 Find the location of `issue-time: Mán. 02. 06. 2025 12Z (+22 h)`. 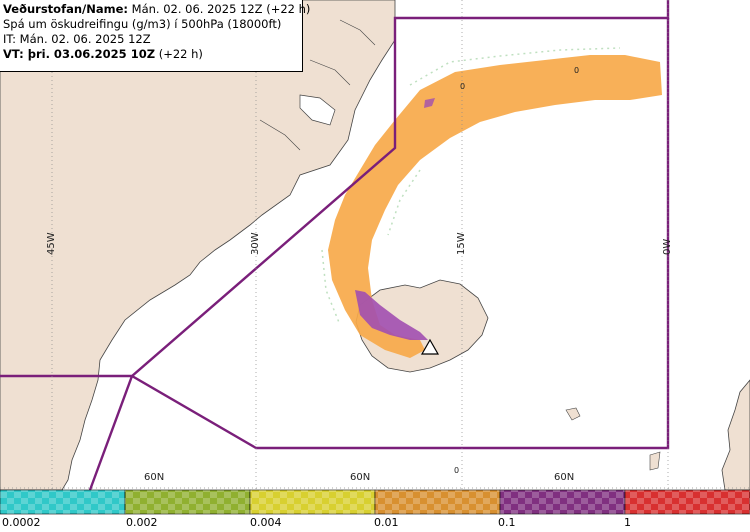

issue-time: Mán. 02. 06. 2025 12Z (+22 h) is located at coordinates (221, 9).